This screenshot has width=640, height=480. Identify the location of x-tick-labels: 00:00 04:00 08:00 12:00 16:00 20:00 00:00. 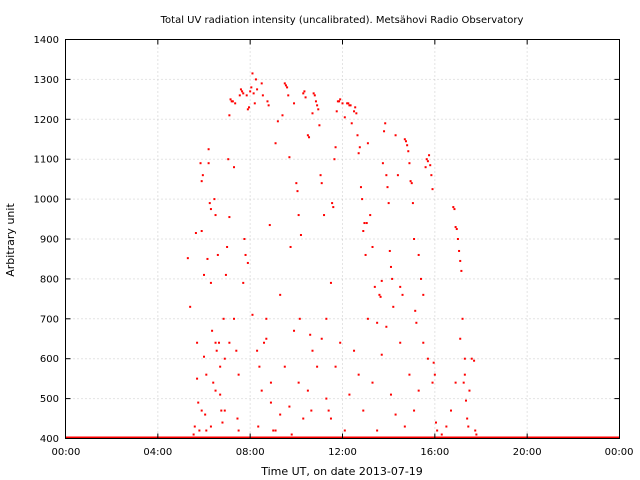
(343, 452).